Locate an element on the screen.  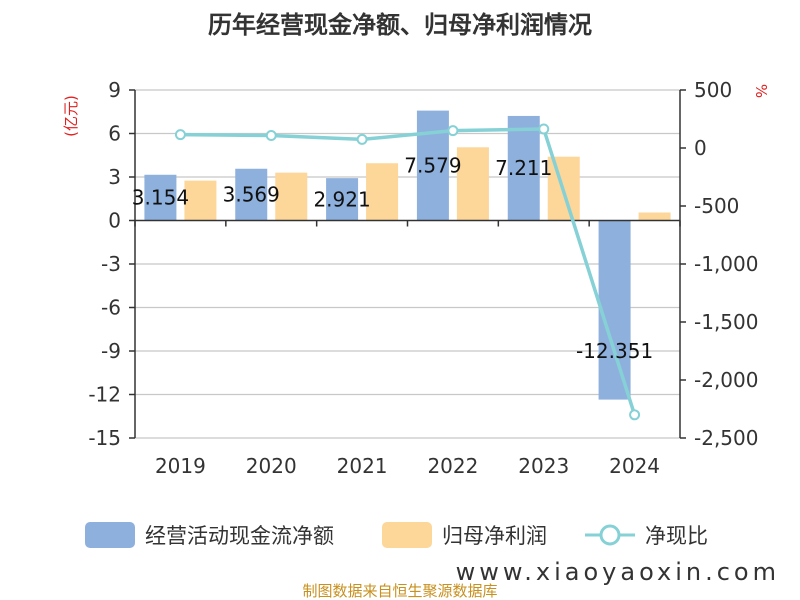
bar-label-cashflow-2020: 3.569 is located at coordinates (251, 195).